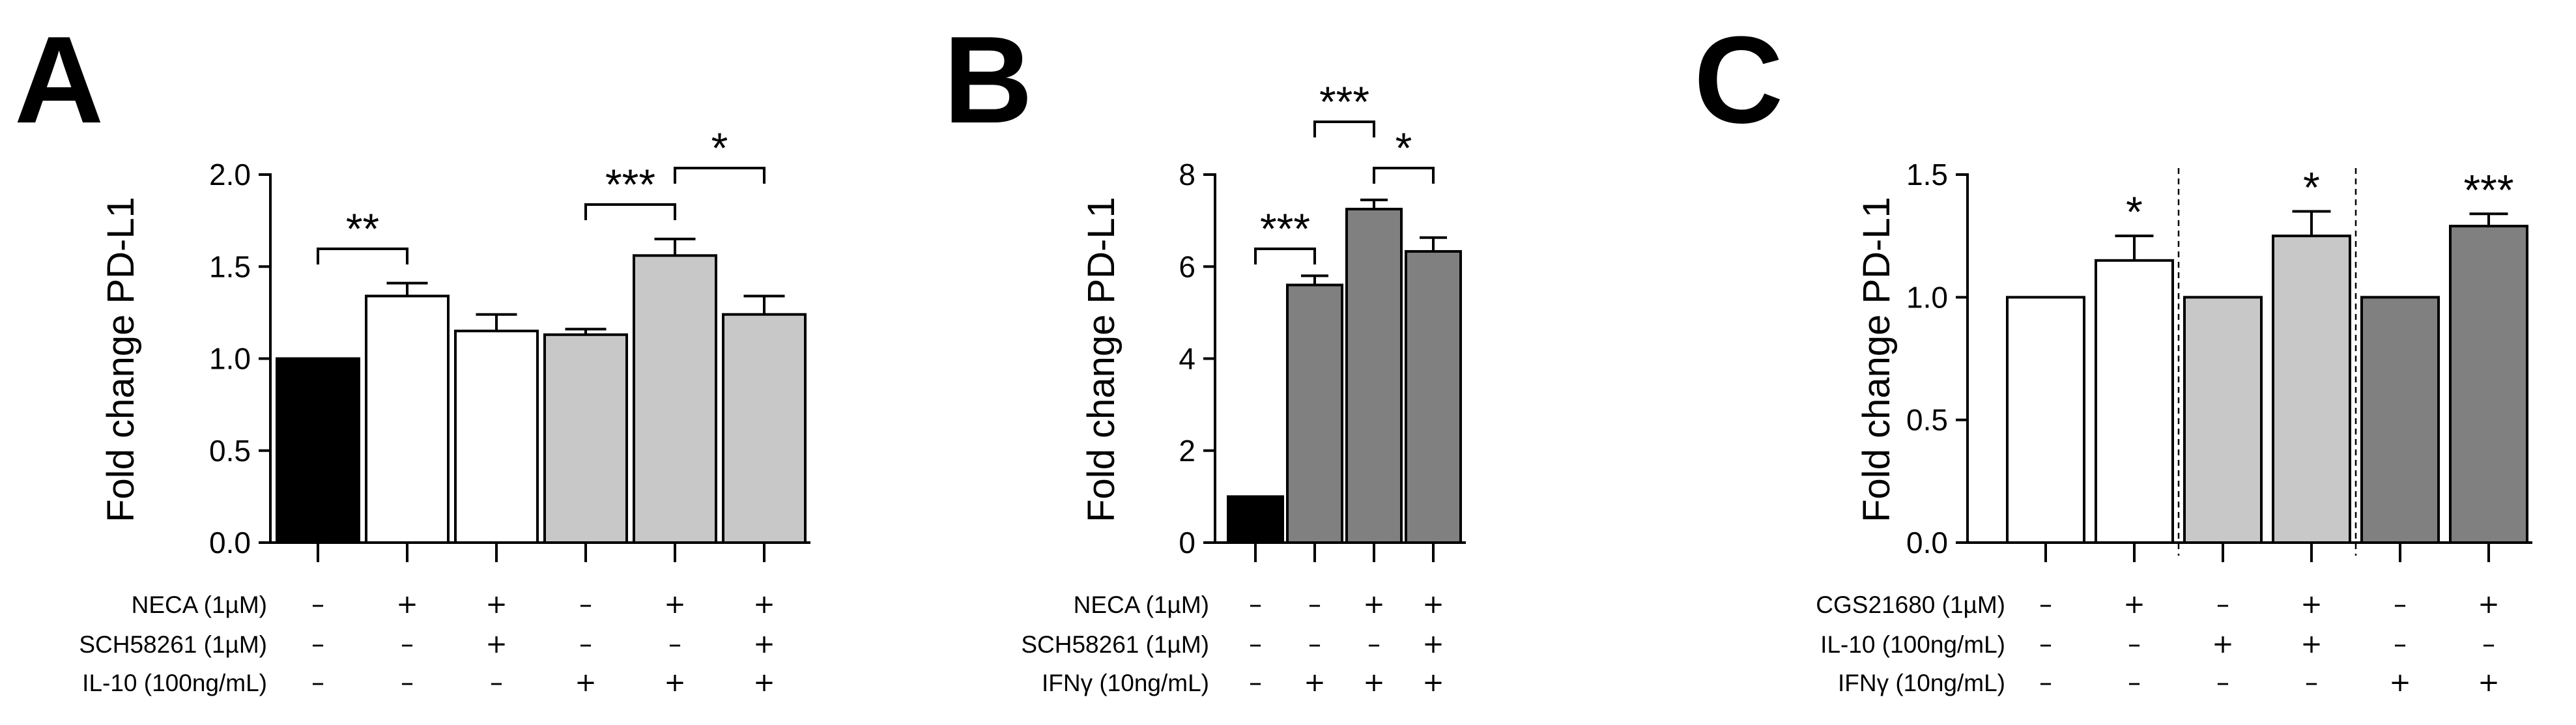 The height and width of the screenshot is (725, 2576). Describe the element at coordinates (1101, 360) in the screenshot. I see `panel-b-y-axis-label: Fold change PD-L1` at that location.